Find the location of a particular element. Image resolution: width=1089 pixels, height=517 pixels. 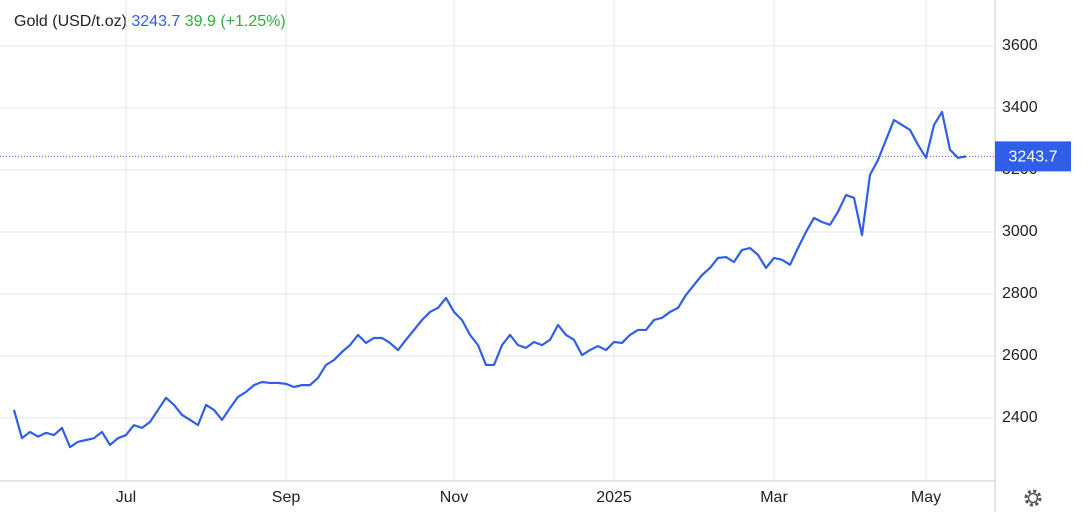

current-price-box is located at coordinates (1033, 156).